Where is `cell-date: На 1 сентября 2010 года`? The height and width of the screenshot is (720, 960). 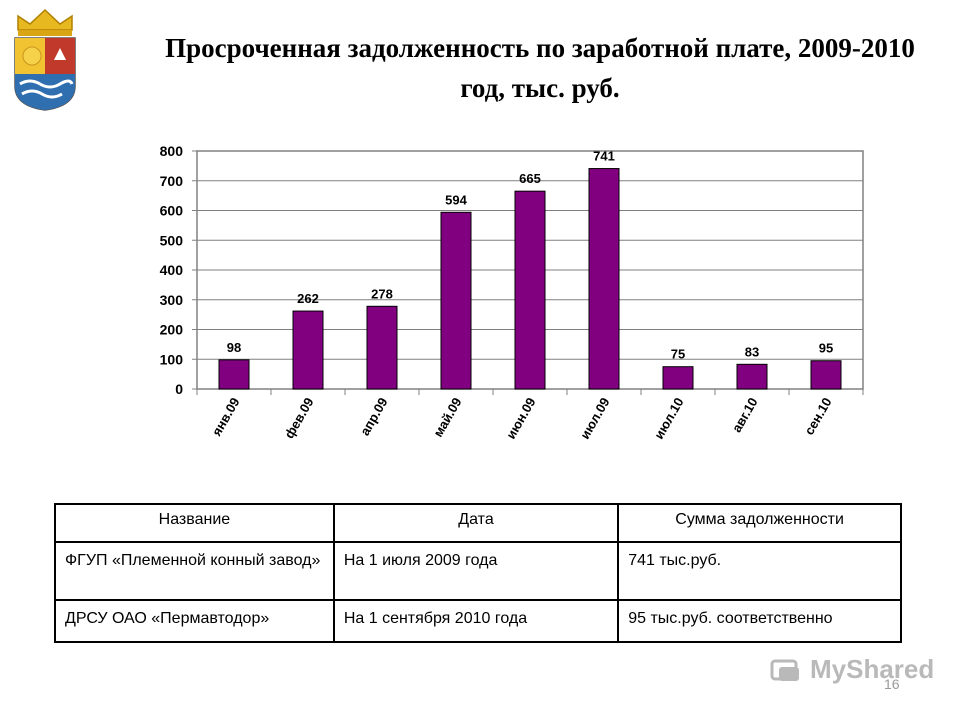
cell-date: На 1 сентября 2010 года is located at coordinates (476, 621).